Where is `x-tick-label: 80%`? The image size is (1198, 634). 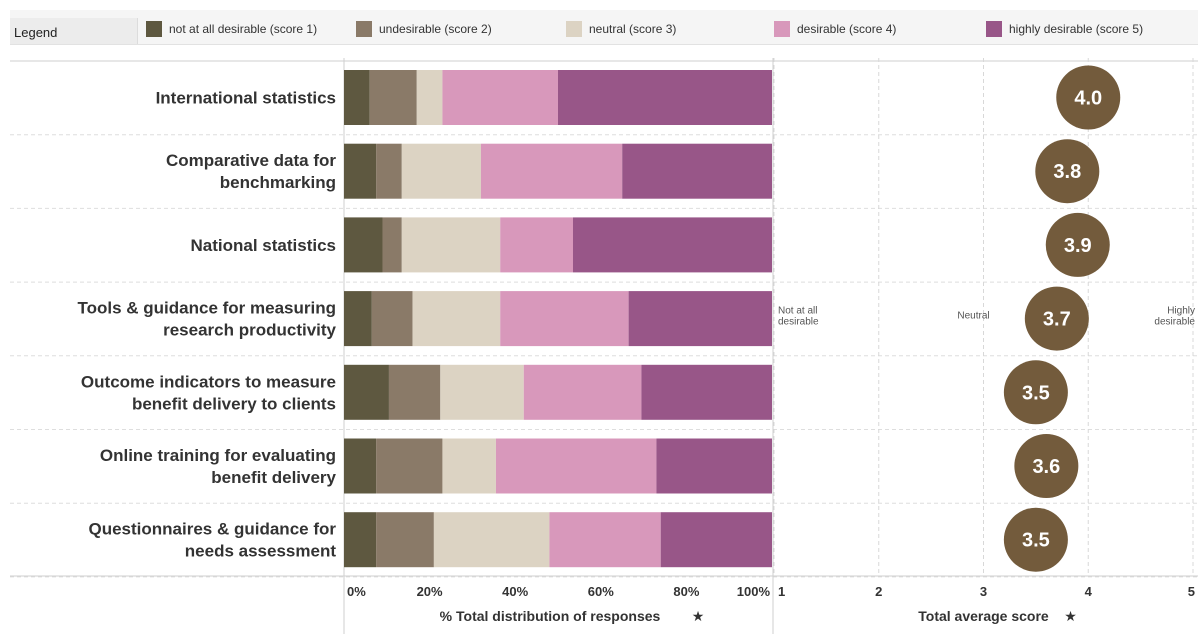
x-tick-label: 80% is located at coordinates (686, 591).